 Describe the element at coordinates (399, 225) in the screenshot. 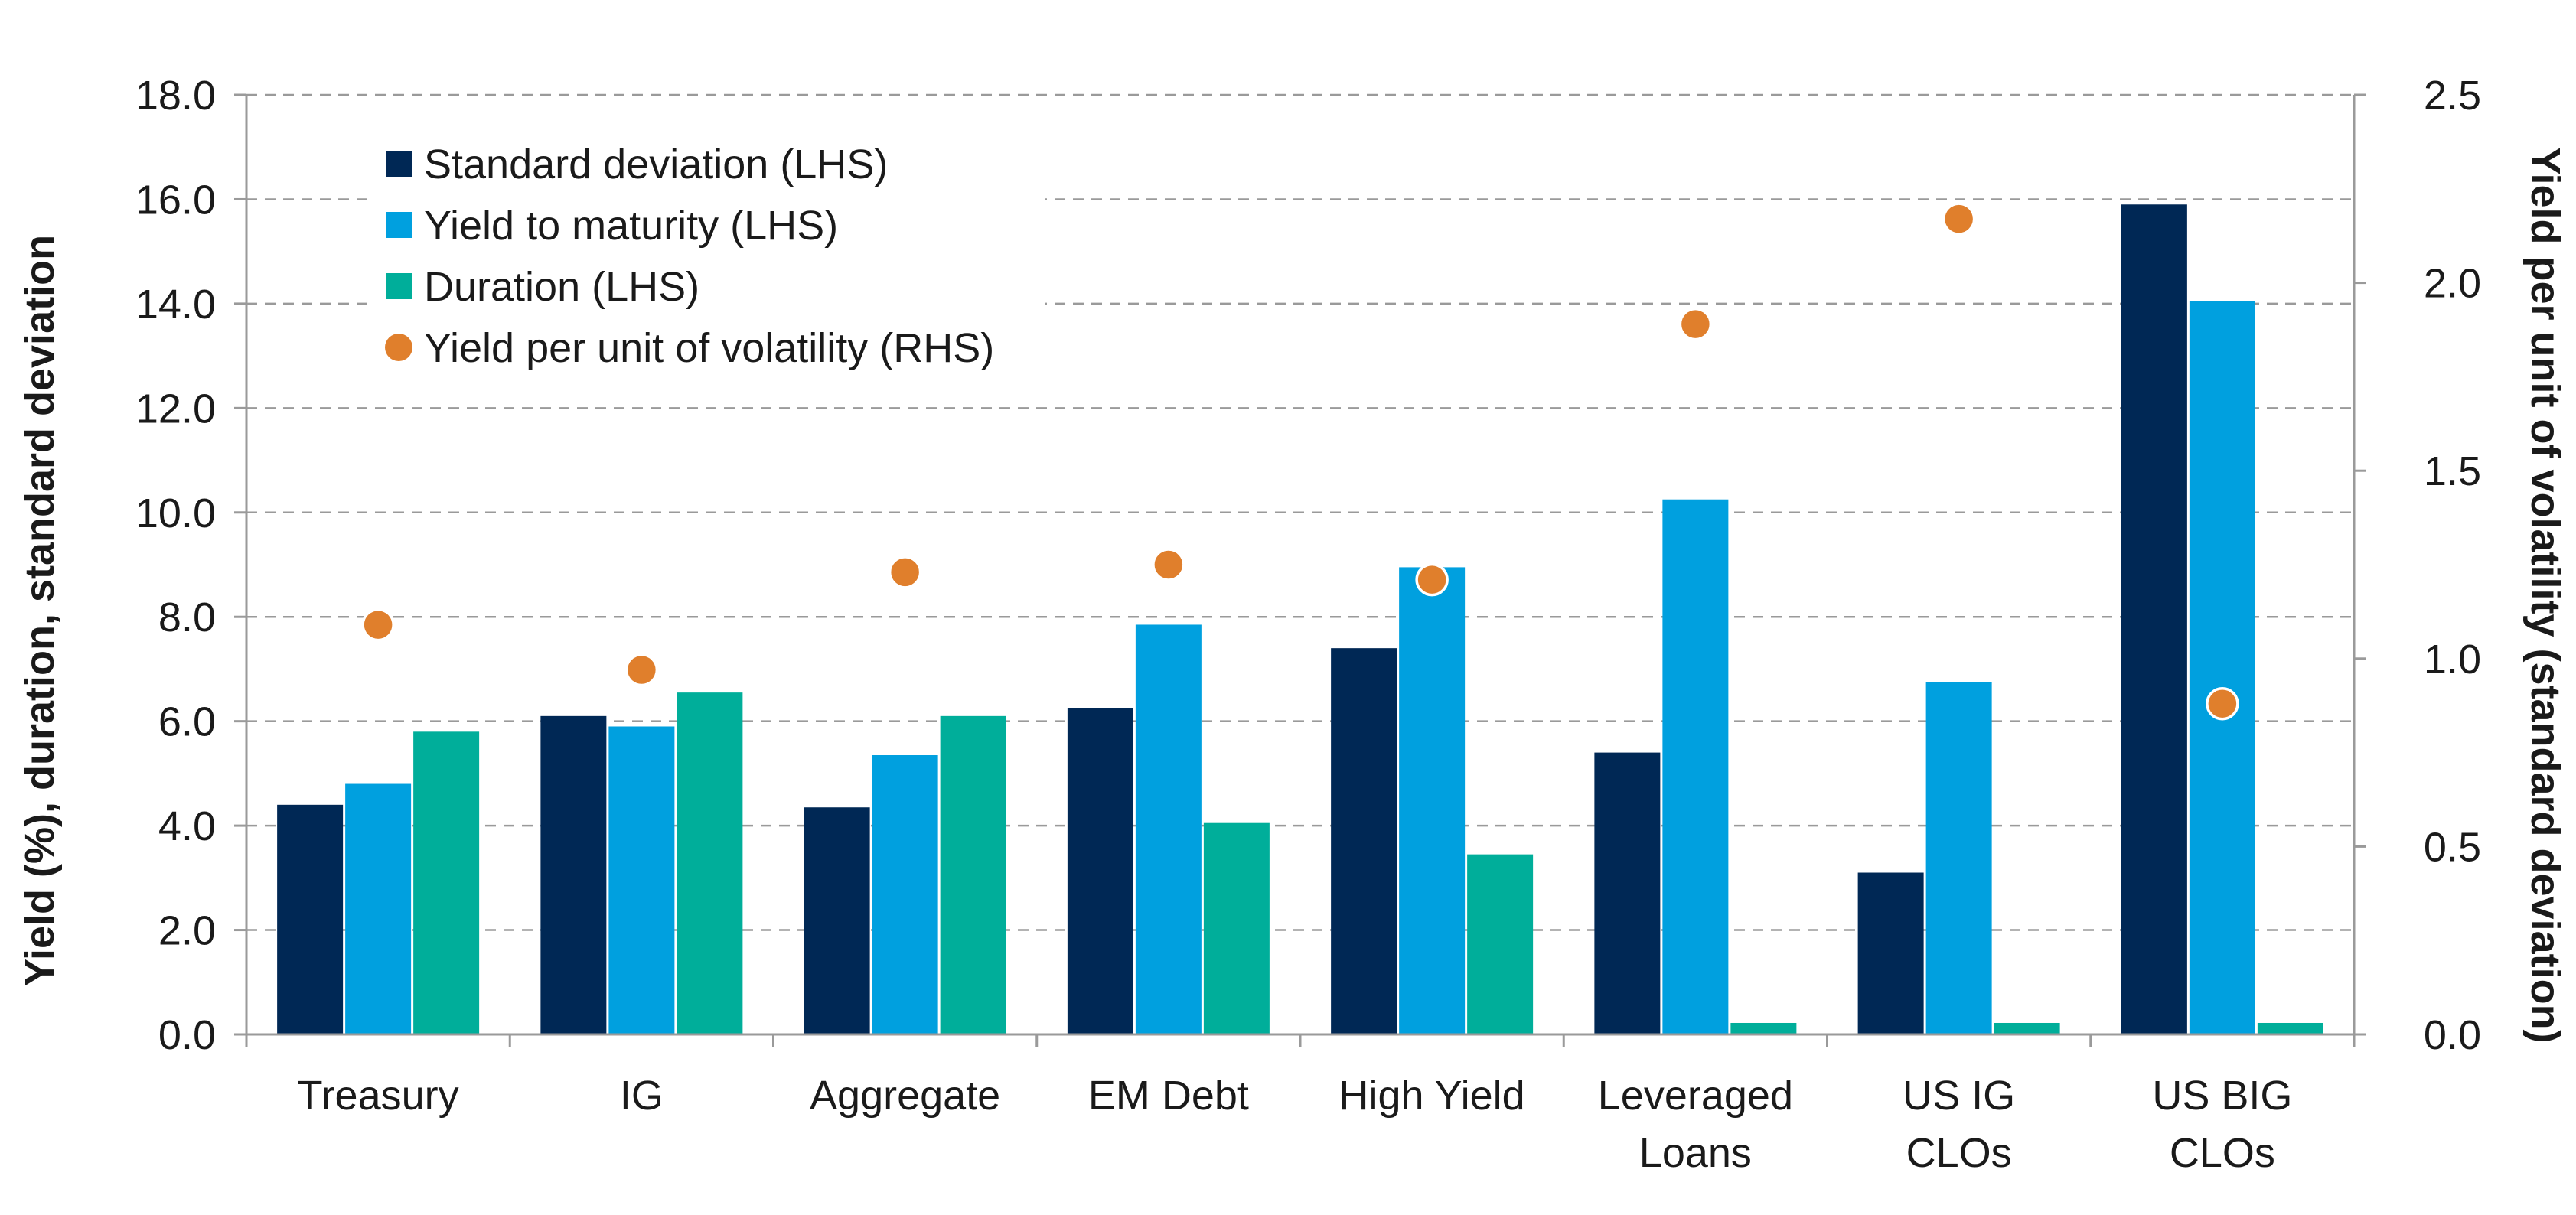

I see `legend-swatch-yield-to-maturity-lhs` at that location.